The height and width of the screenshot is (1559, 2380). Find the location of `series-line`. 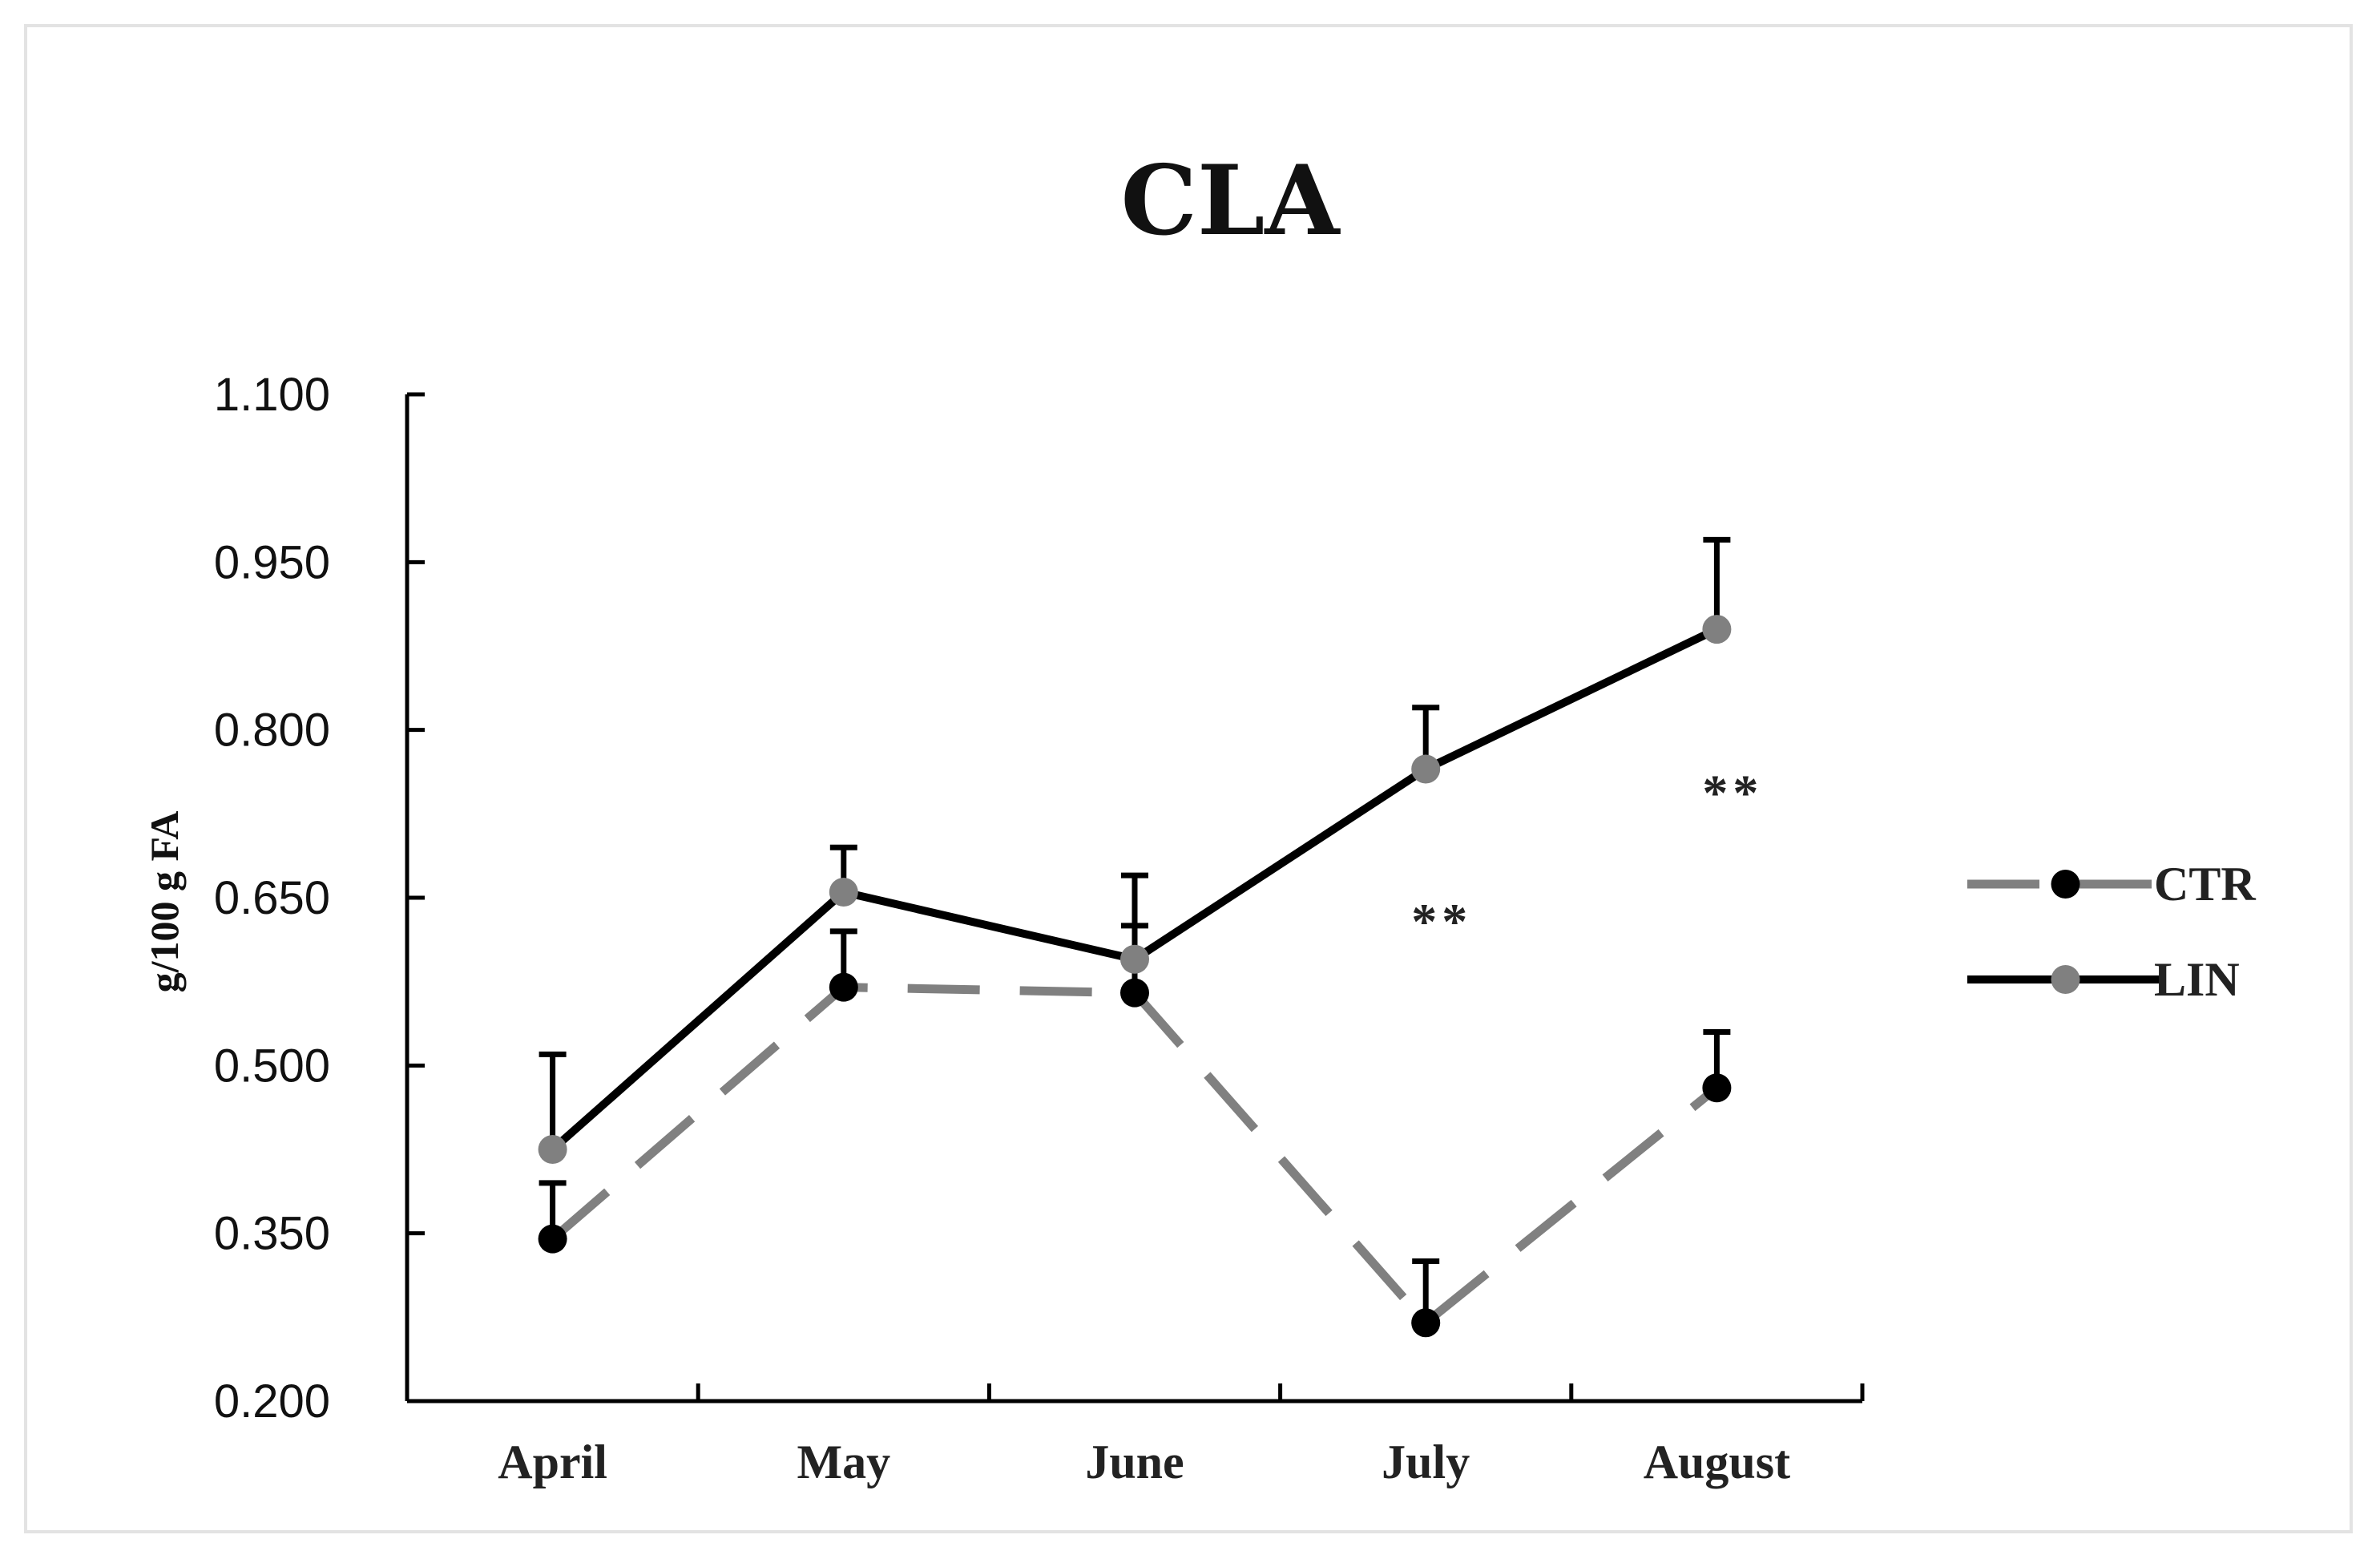

series-line is located at coordinates (1135, 1155).